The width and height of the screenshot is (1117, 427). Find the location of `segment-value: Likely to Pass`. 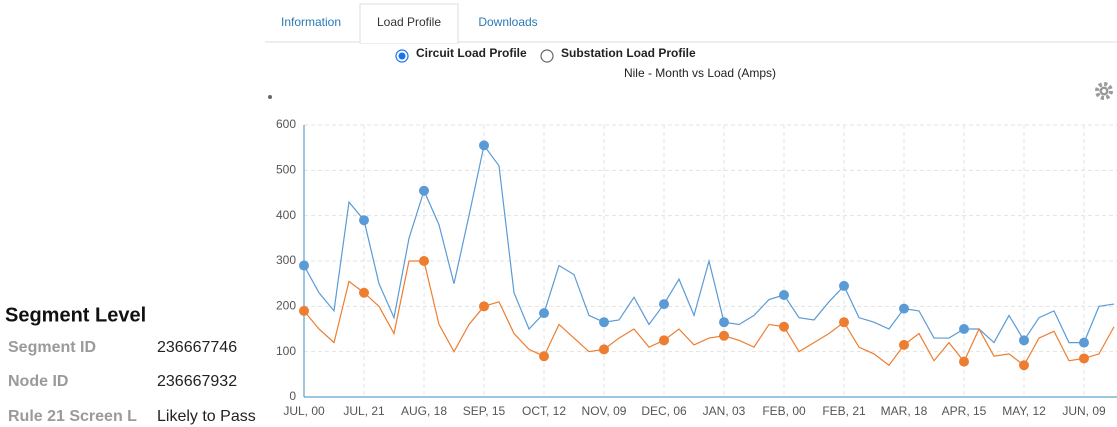

segment-value: Likely to Pass is located at coordinates (206, 416).